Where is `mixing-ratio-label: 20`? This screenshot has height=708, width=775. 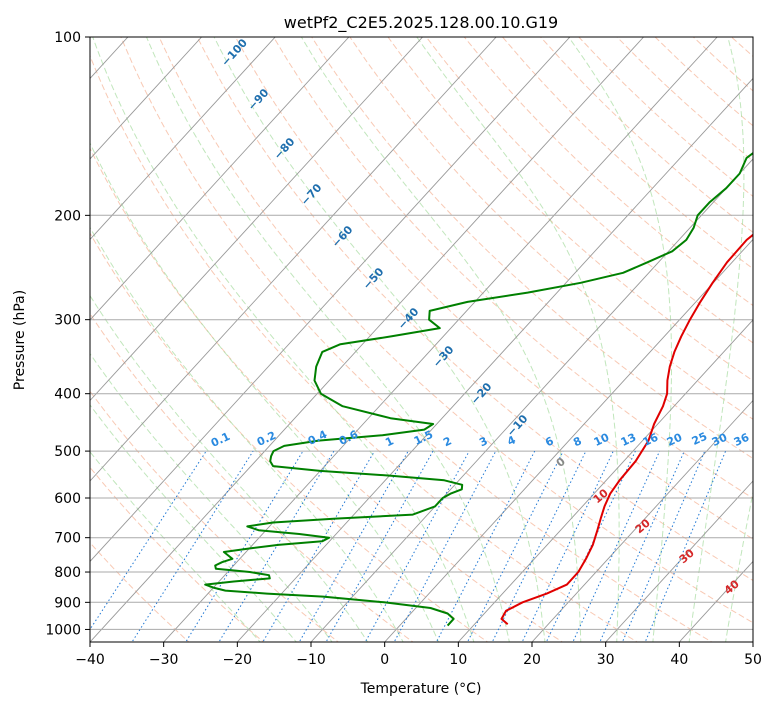
mixing-ratio-label: 20 is located at coordinates (675, 440).